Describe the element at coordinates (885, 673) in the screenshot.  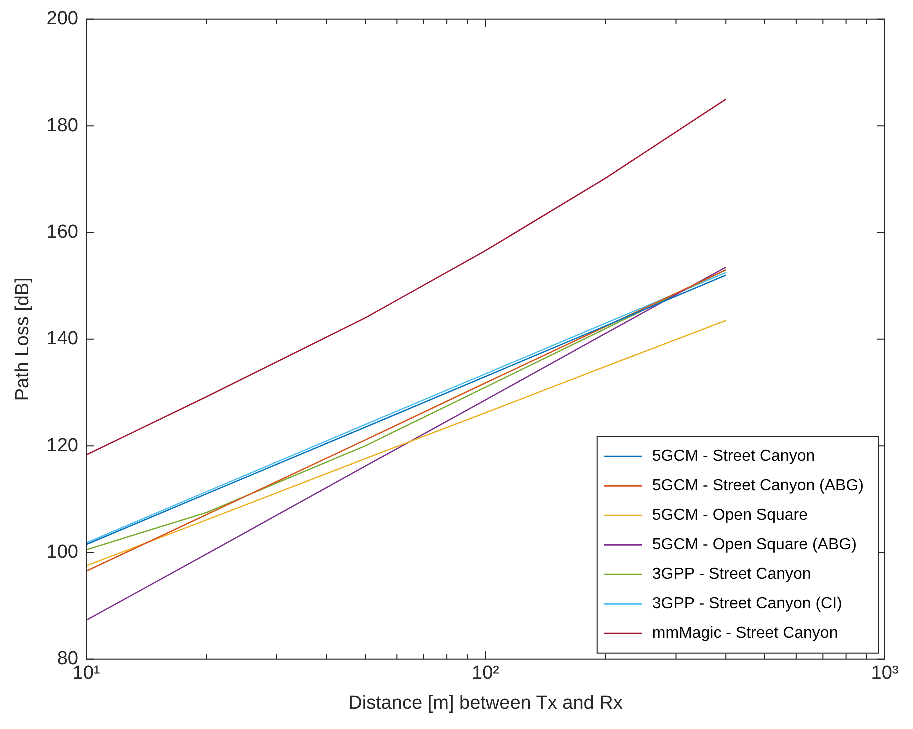
I see `x-tick-label: 10³` at that location.